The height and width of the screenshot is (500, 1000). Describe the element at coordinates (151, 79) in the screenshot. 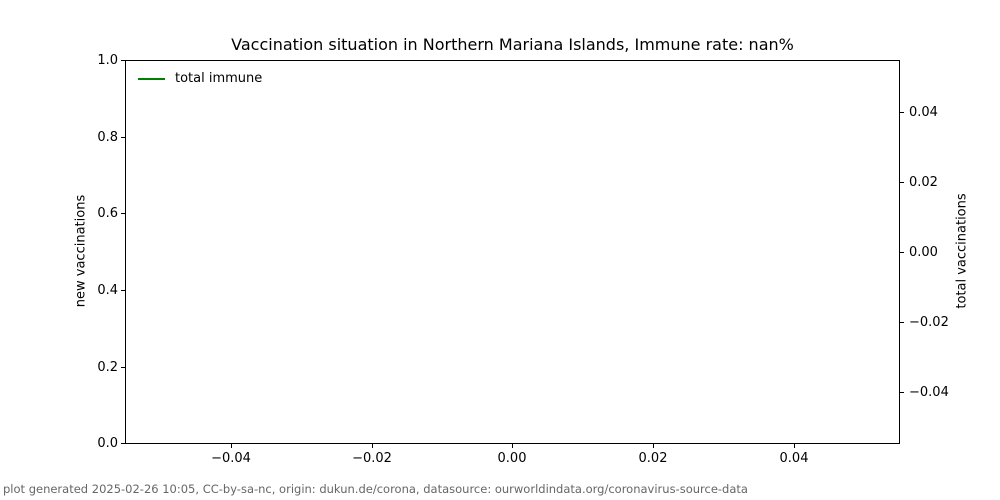

I see `legend-line-swatch-green` at that location.